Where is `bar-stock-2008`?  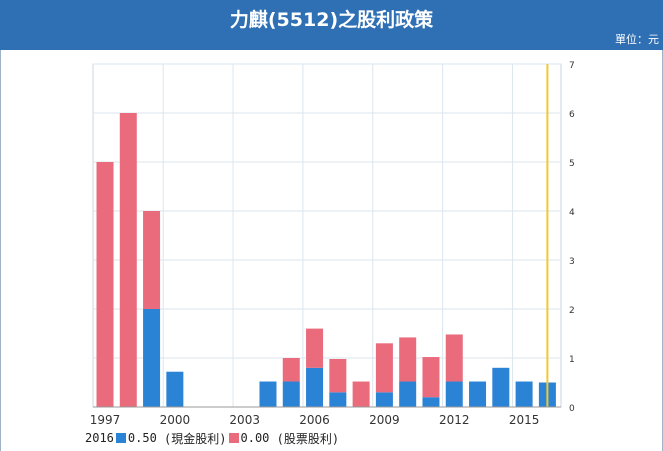 bar-stock-2008 is located at coordinates (361, 394).